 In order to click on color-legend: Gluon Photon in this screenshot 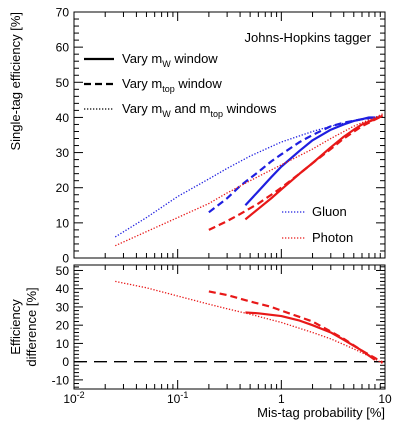, I will do `click(317, 224)`.